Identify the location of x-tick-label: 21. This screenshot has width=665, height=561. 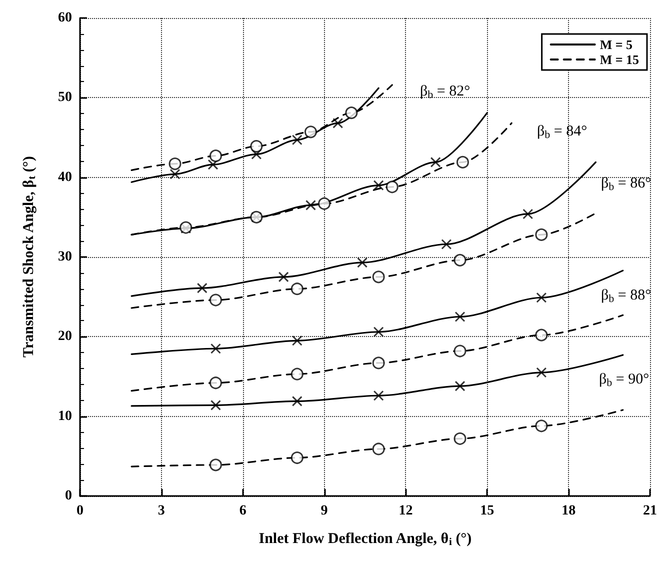
(650, 511).